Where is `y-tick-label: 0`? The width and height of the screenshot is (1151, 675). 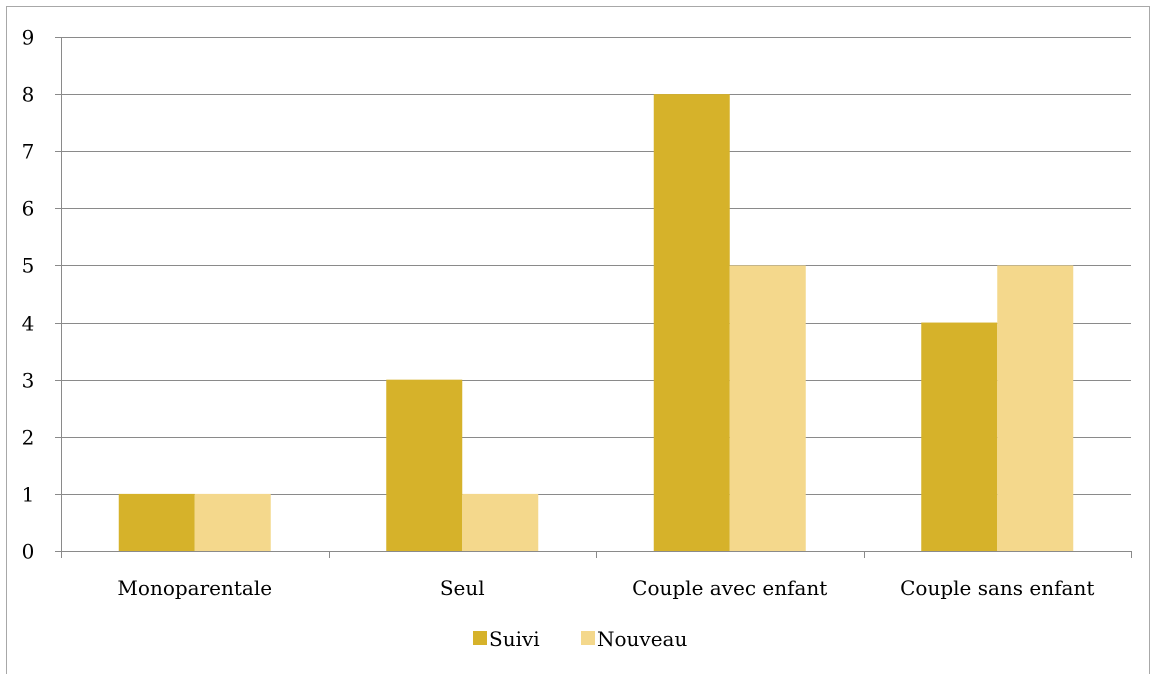
y-tick-label: 0 is located at coordinates (28, 552).